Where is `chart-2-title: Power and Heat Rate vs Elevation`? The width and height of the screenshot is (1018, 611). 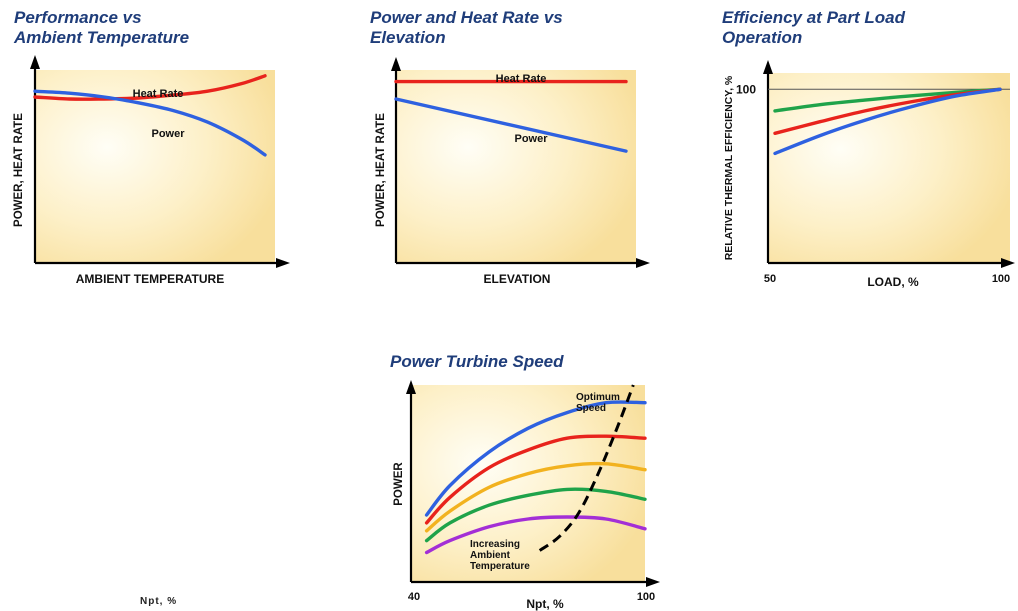
chart-2-title: Power and Heat Rate vs Elevation is located at coordinates (466, 28).